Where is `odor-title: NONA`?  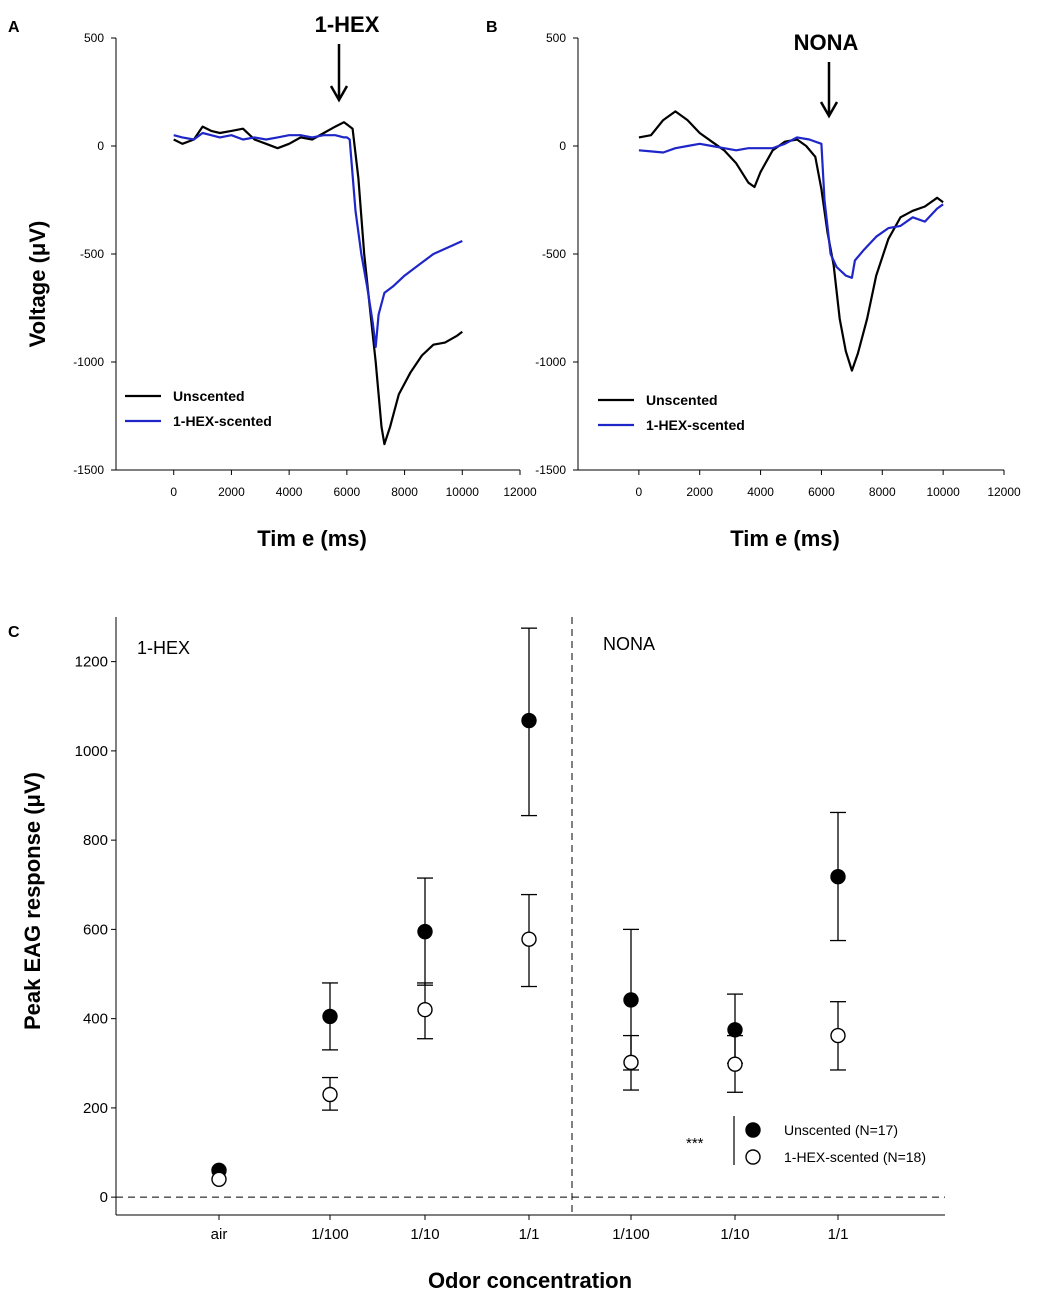
odor-title: NONA is located at coordinates (826, 42).